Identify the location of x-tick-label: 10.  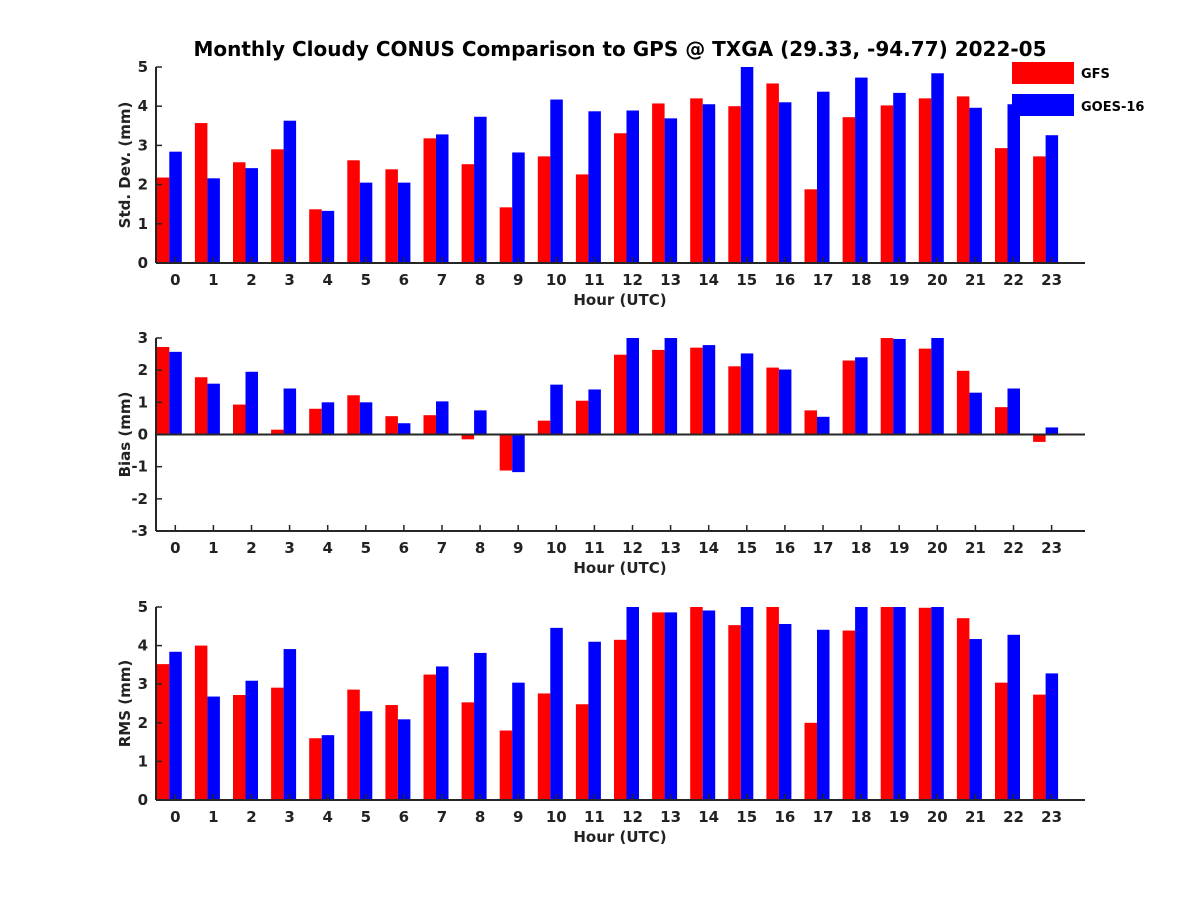
(556, 817).